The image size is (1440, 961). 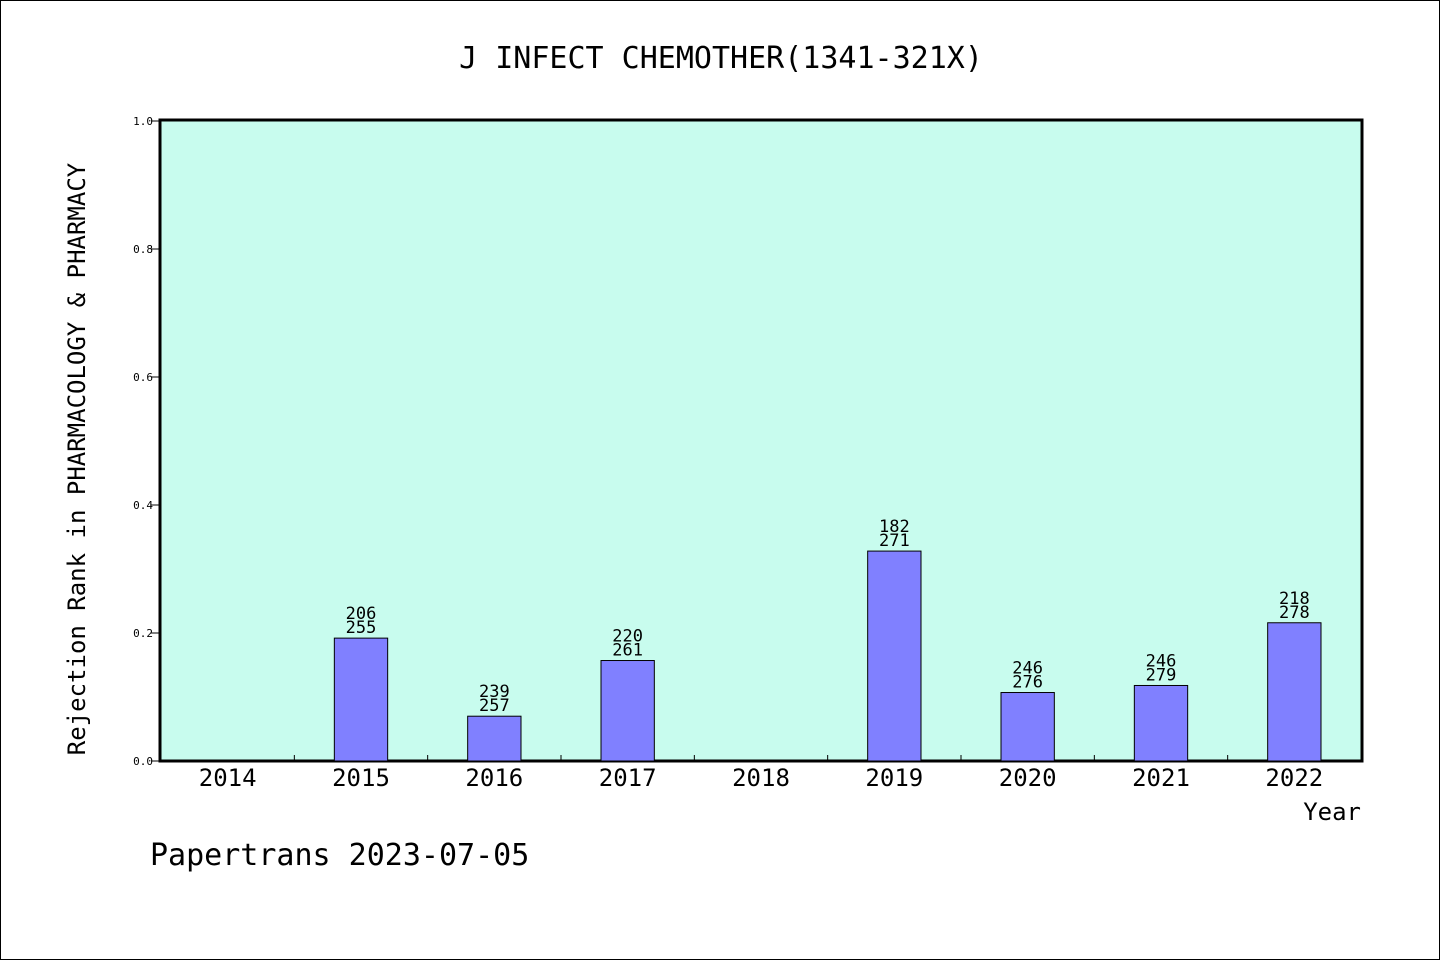 What do you see at coordinates (494, 778) in the screenshot?
I see `x-tick-label: 2016` at bounding box center [494, 778].